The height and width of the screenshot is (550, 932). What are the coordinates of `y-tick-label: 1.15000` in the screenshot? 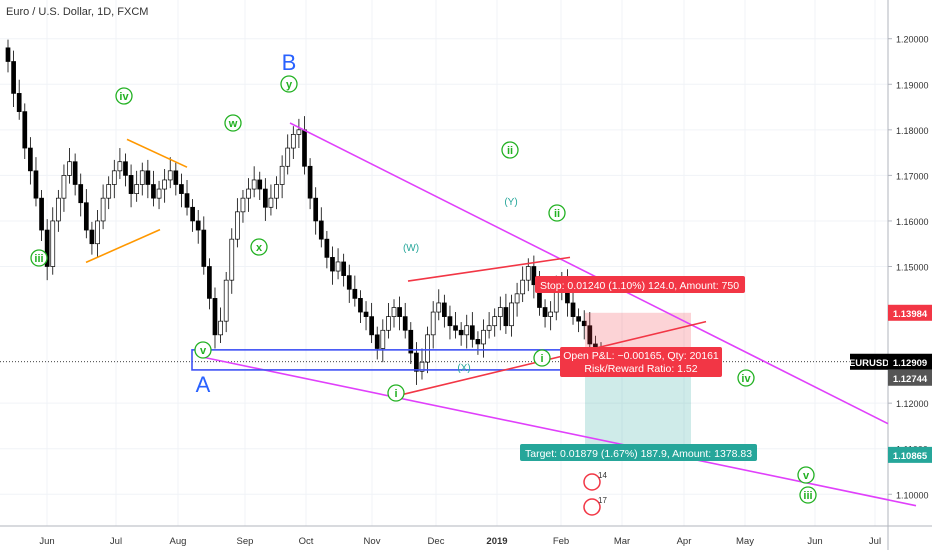 It's located at (912, 268).